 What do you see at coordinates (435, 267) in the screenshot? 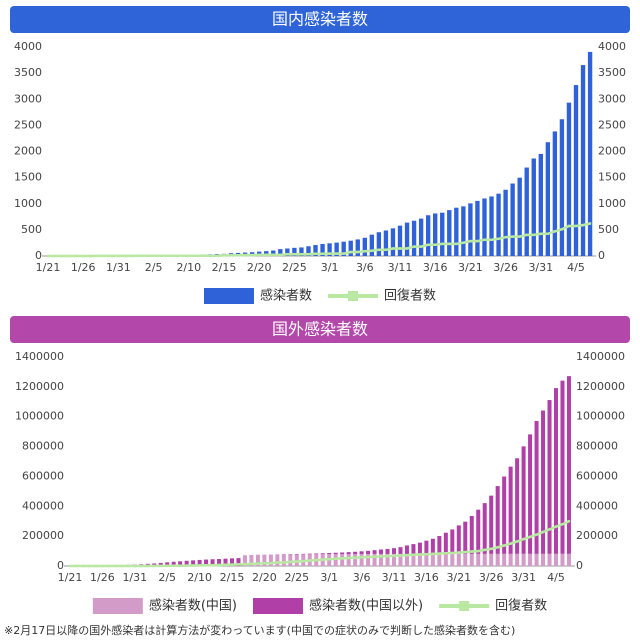
I see `x-tick-label: 3/16` at bounding box center [435, 267].